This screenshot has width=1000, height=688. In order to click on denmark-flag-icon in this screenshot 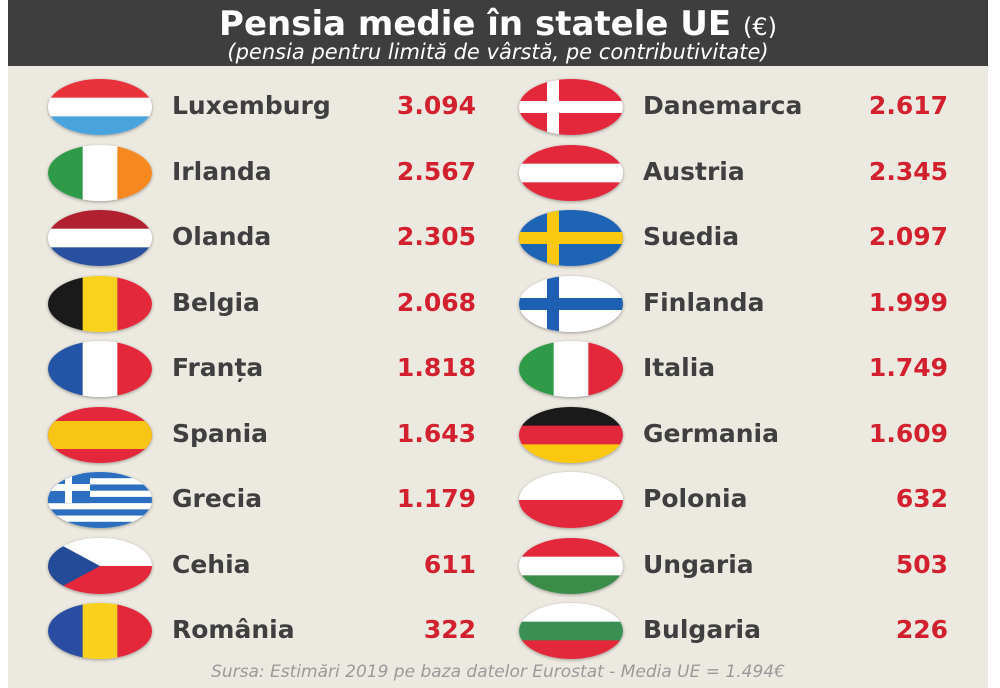, I will do `click(571, 107)`.